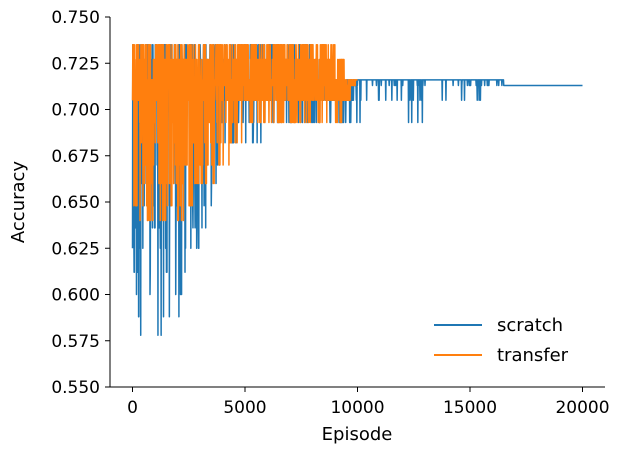  I want to click on x-tick-label: 20000, so click(582, 408).